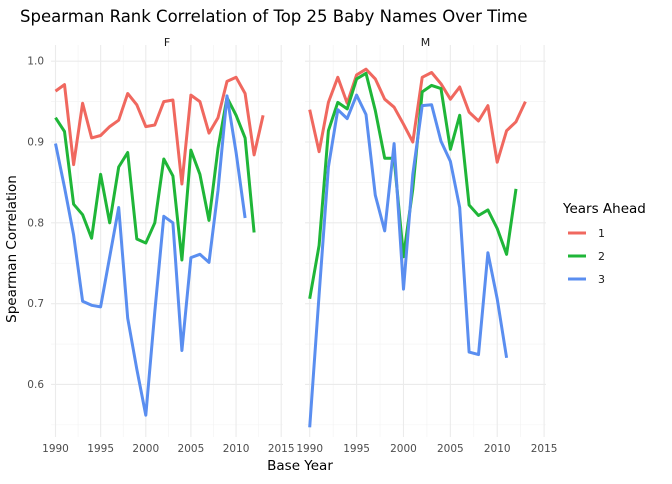 This screenshot has width=672, height=484. I want to click on legend-label-2: 2, so click(601, 256).